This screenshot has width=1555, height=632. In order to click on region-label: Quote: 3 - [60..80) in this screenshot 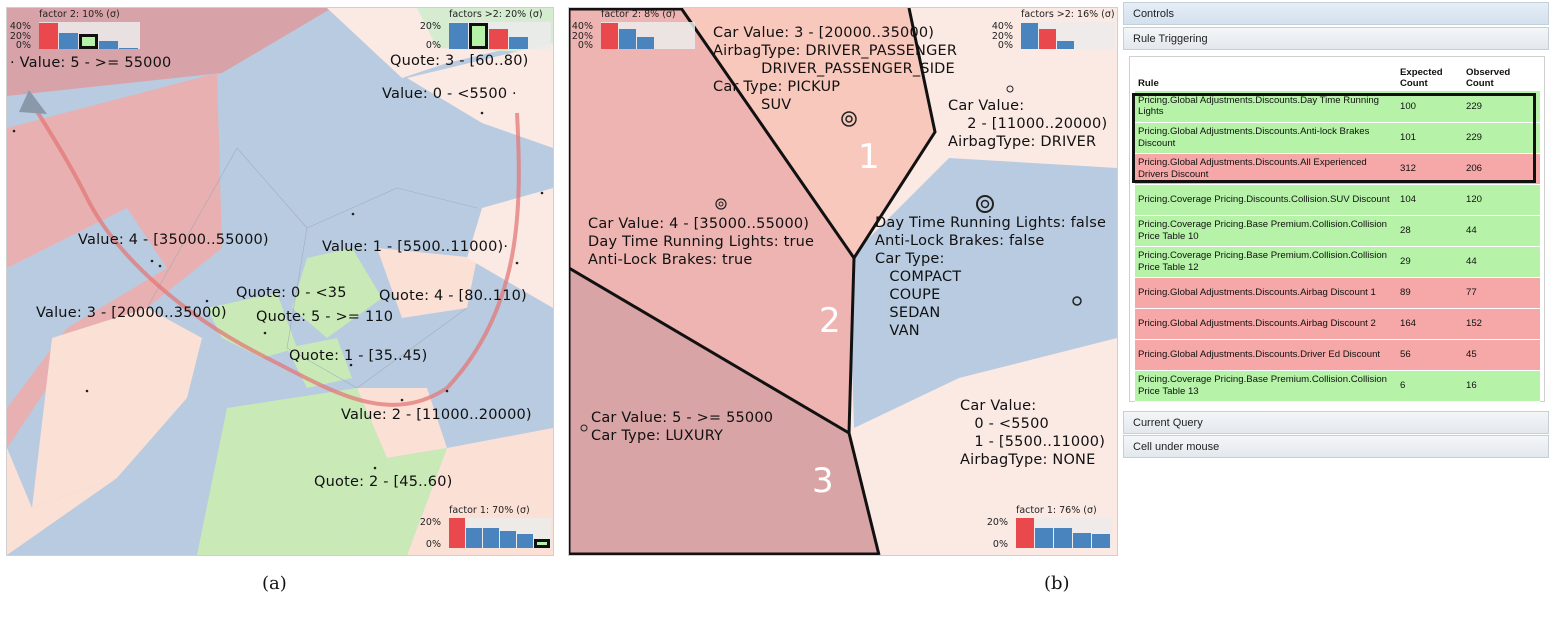, I will do `click(459, 61)`.